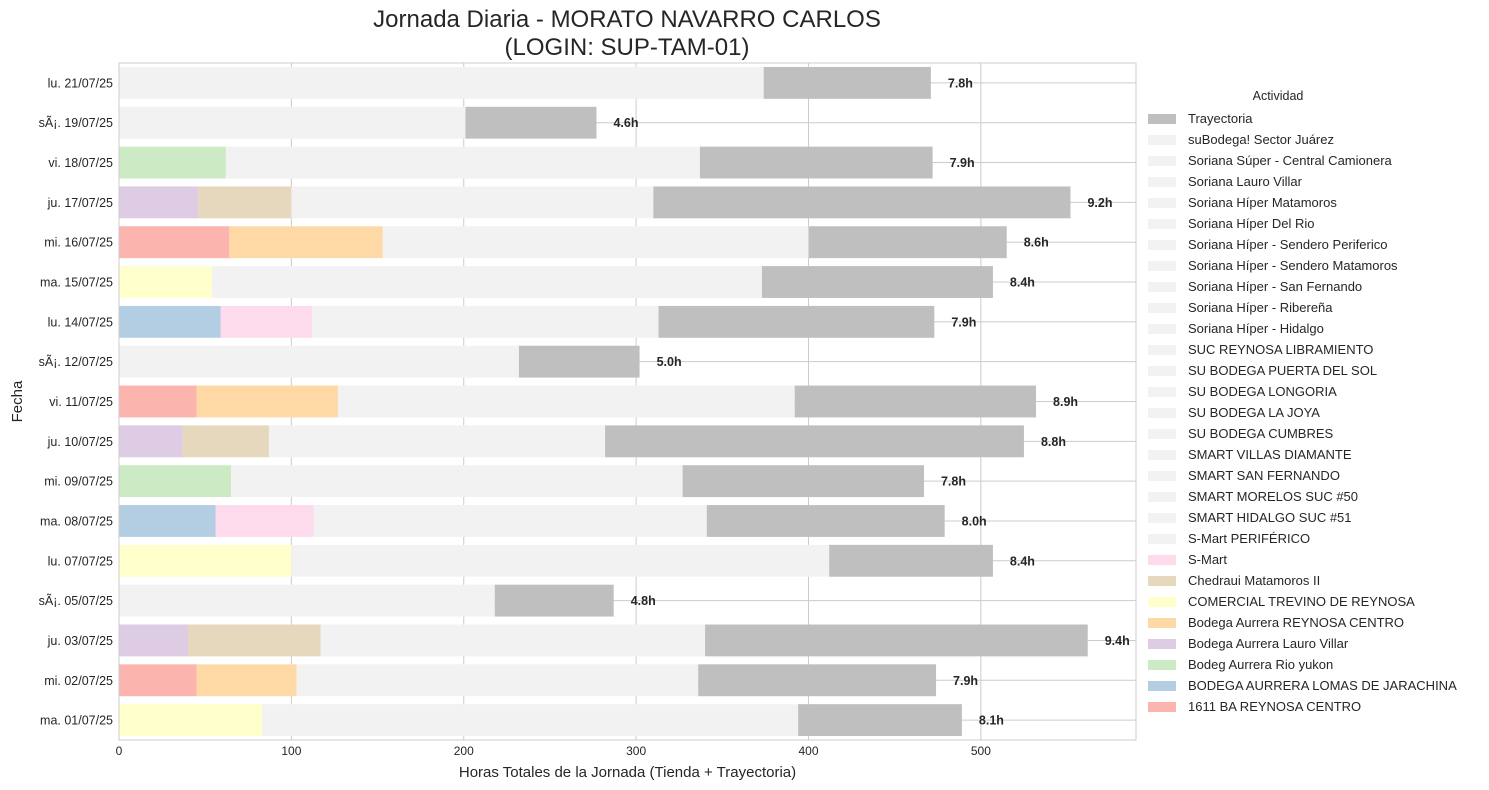 This screenshot has height=790, width=1489. What do you see at coordinates (627, 19) in the screenshot?
I see `chart-title-line1: Jornada Diaria - MORATO NAVARRO CARLOS` at bounding box center [627, 19].